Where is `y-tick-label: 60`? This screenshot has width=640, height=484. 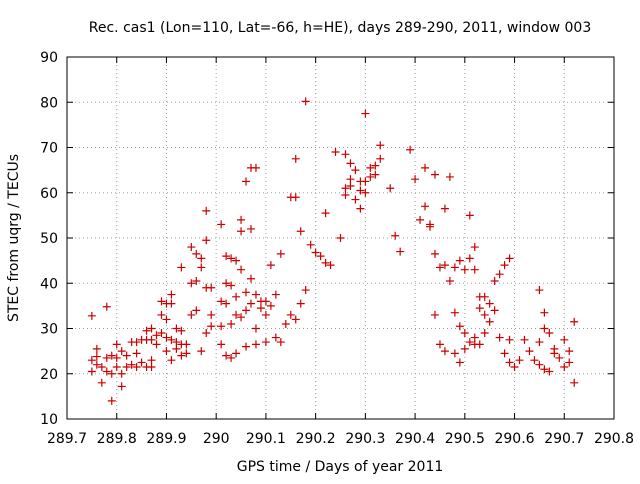 y-tick-label: 60 is located at coordinates (49, 194).